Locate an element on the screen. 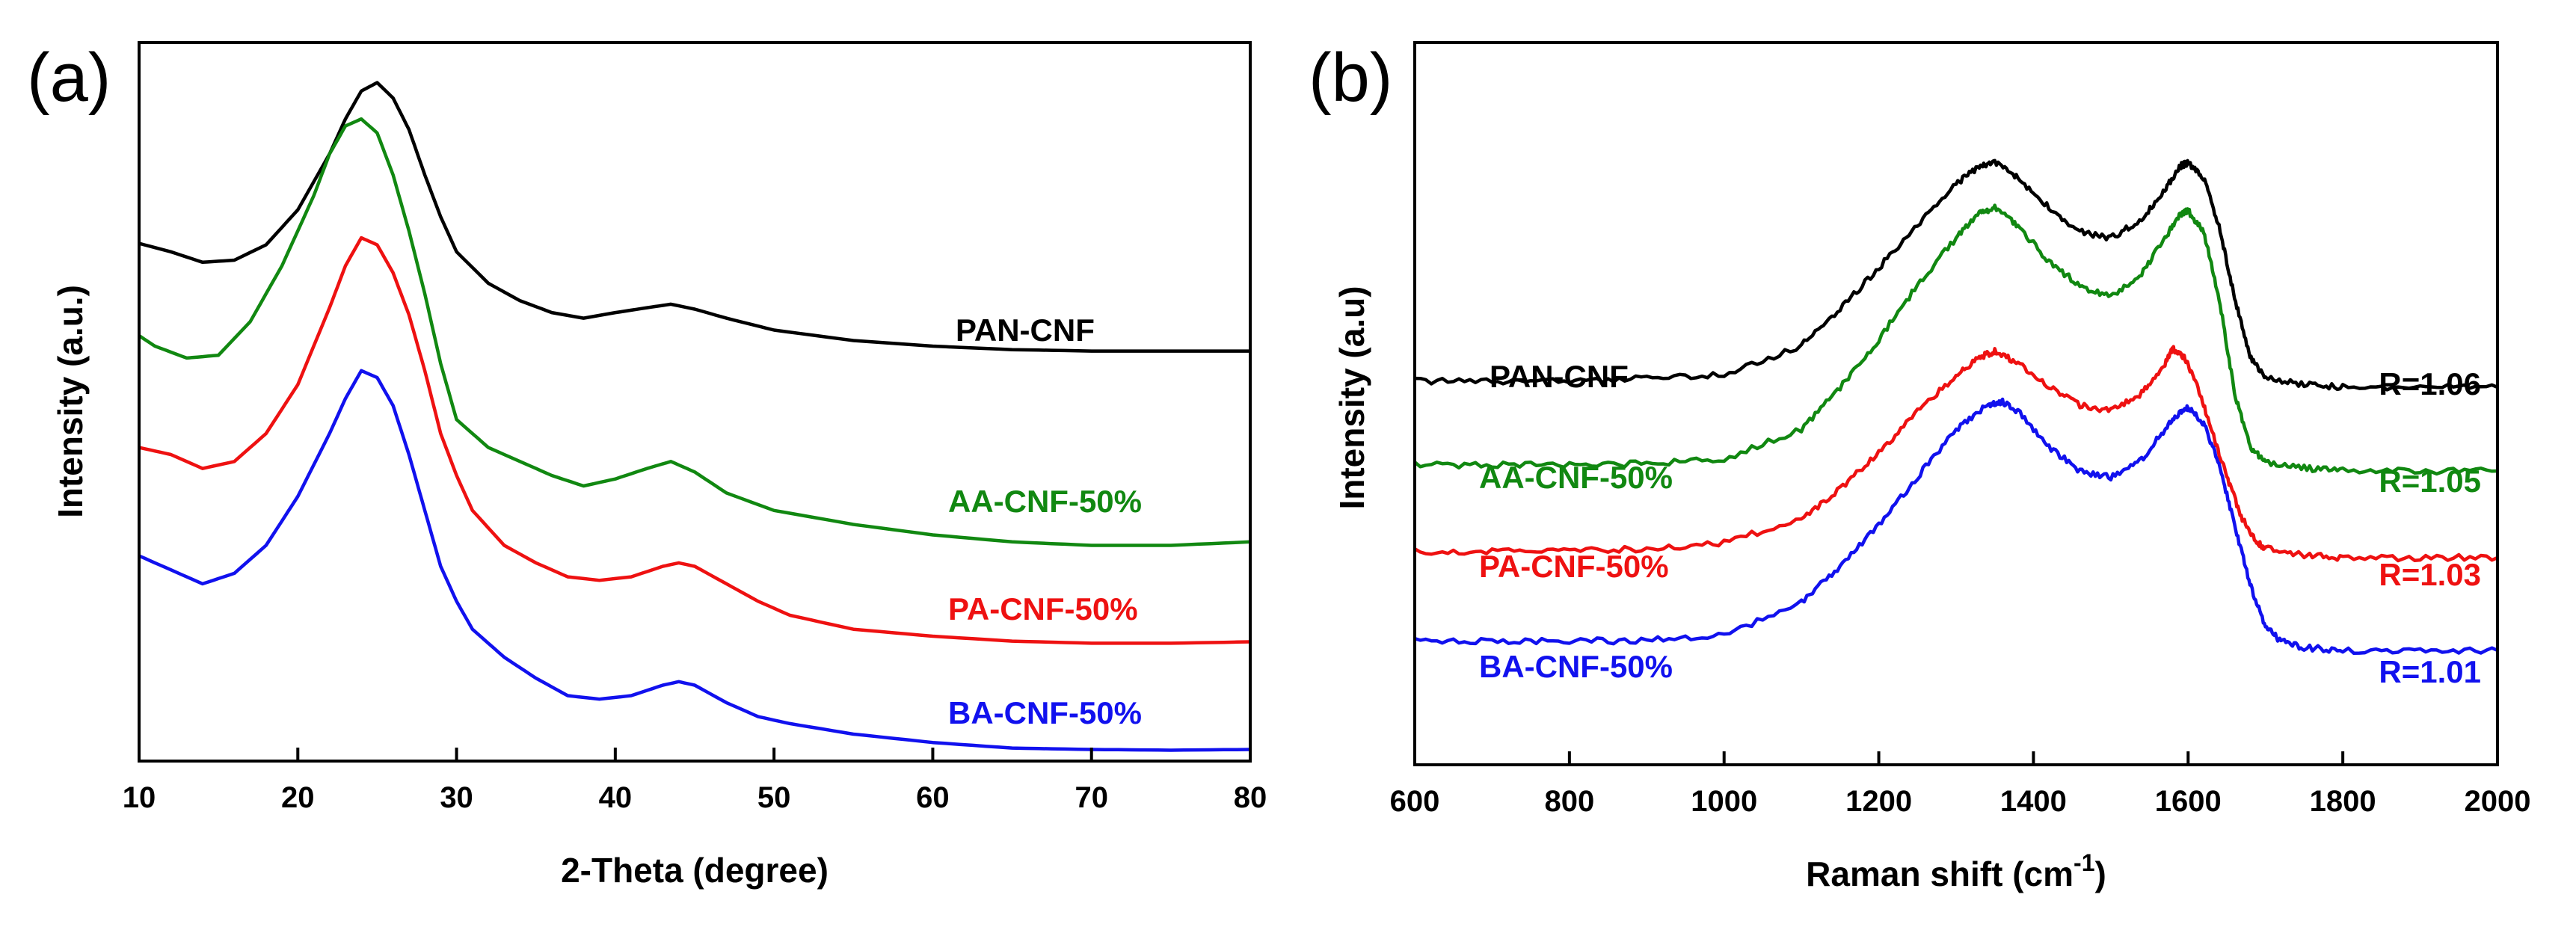 The height and width of the screenshot is (933, 2576). ratio-label-pa-cnf-50: R=1.03 is located at coordinates (2430, 574).